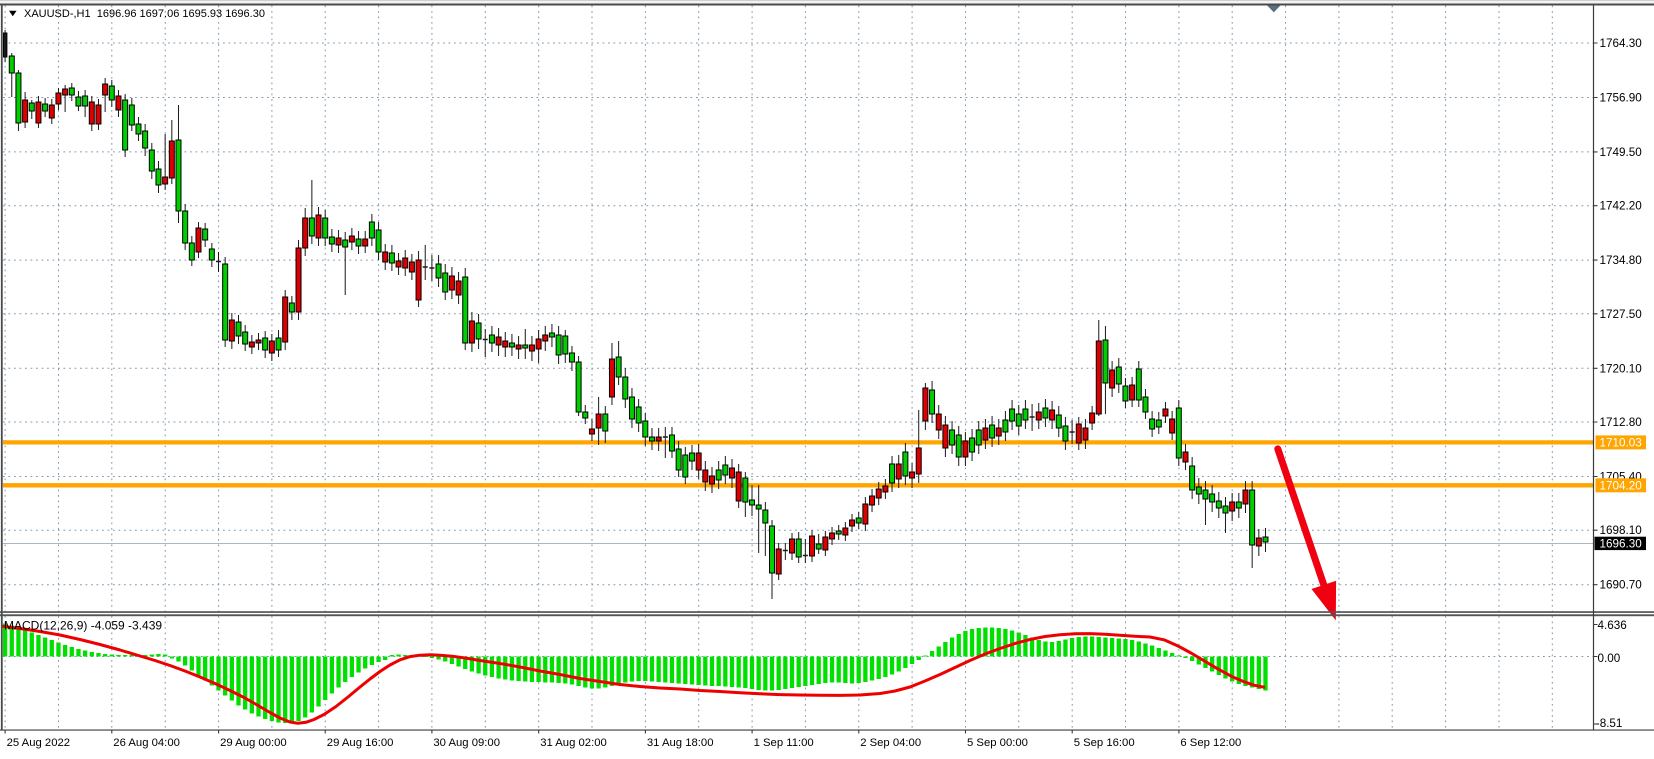 The image size is (1654, 759). I want to click on svg-text: 29 Aug 00:00, so click(253, 743).